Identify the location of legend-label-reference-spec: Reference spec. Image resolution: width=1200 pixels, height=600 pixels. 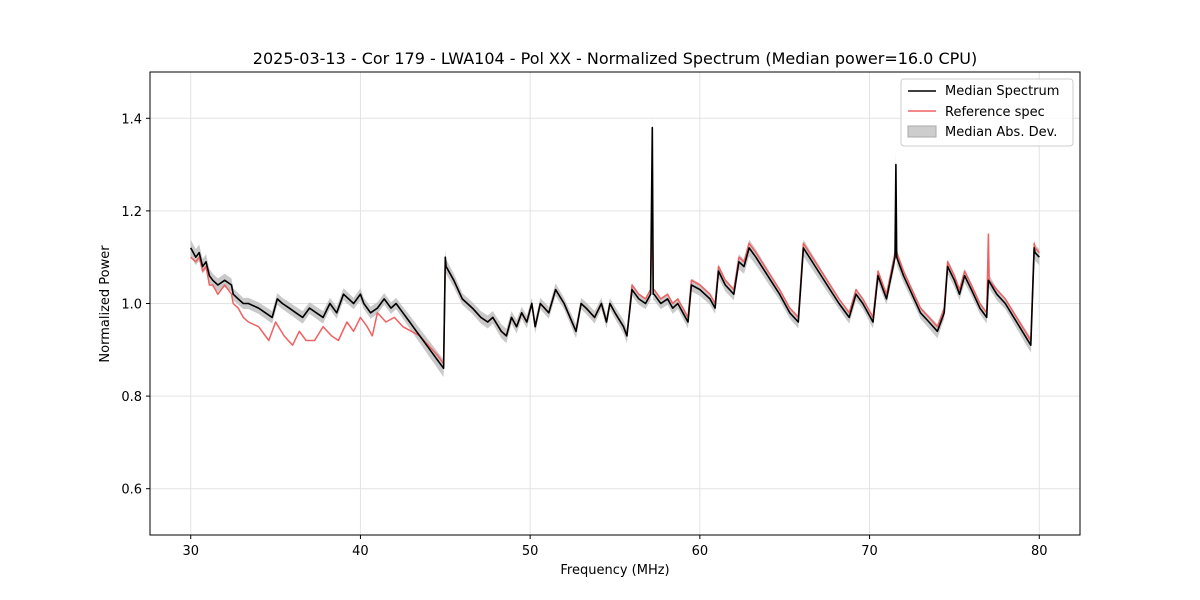
(995, 112).